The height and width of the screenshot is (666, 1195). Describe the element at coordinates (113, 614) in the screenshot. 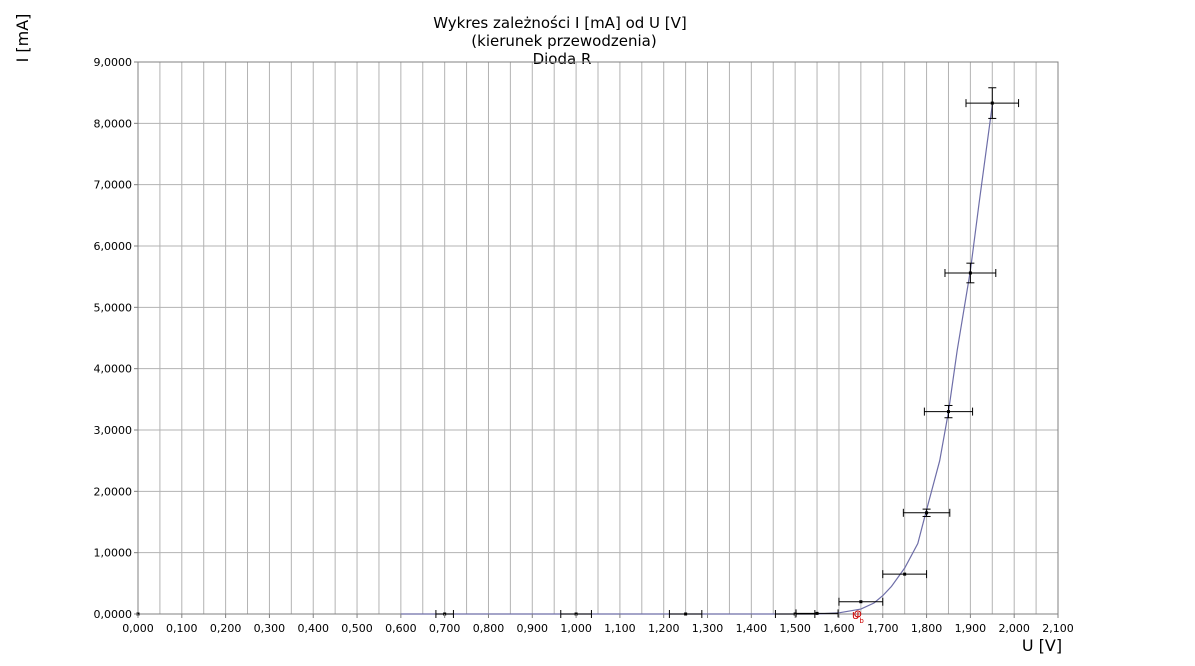

I see `y-tick-label: 0,0000` at that location.